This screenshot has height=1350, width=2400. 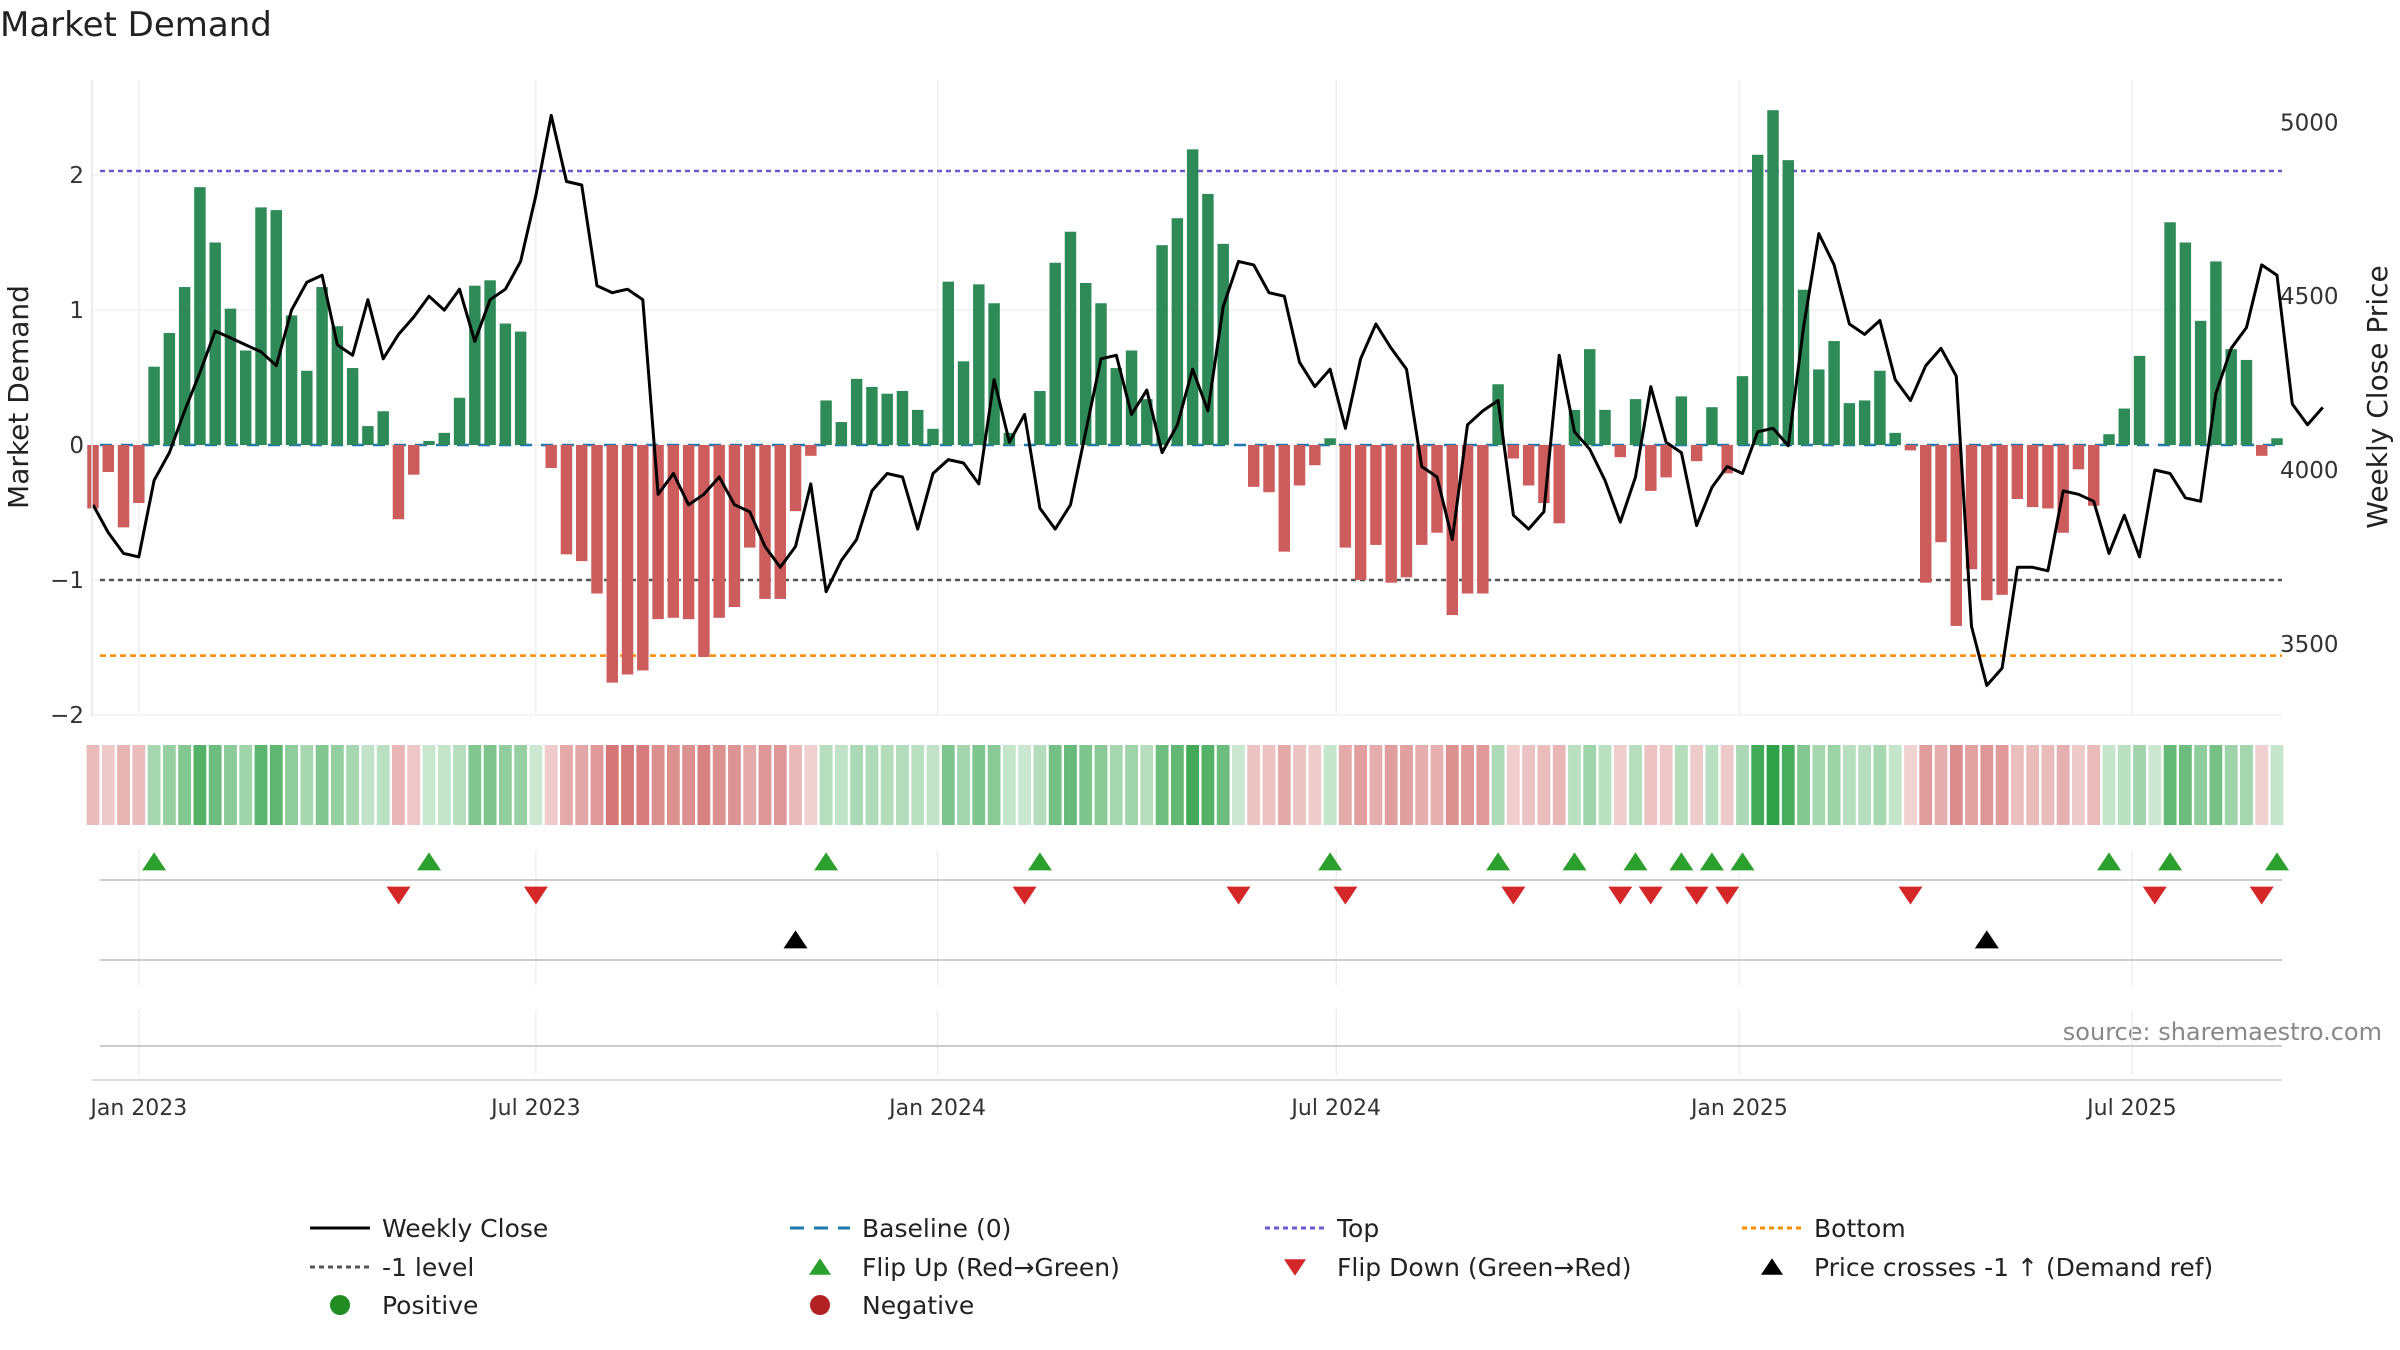 I want to click on legend-label: Negative, so click(x=918, y=1305).